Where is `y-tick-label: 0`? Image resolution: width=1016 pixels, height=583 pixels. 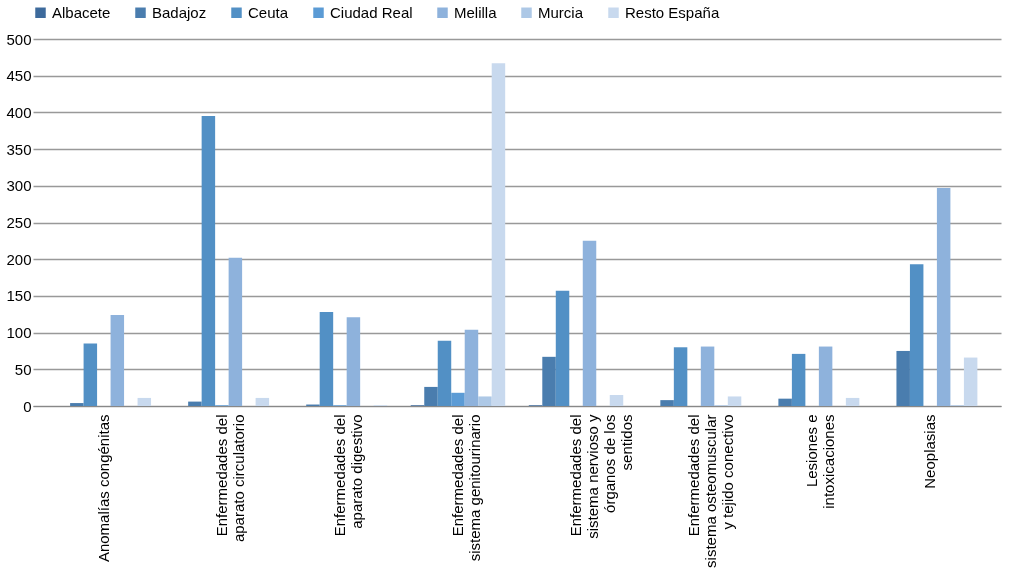
y-tick-label: 0 is located at coordinates (27, 406).